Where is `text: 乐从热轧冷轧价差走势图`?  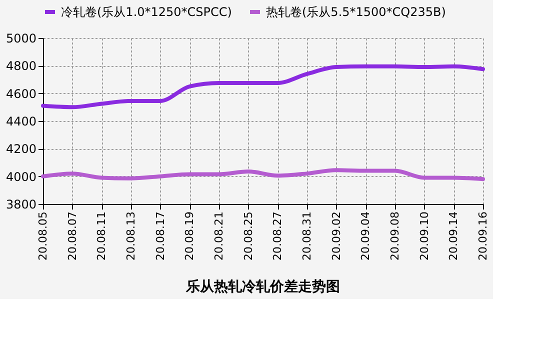
text: 乐从热轧冷轧价差走势图 is located at coordinates (262, 286).